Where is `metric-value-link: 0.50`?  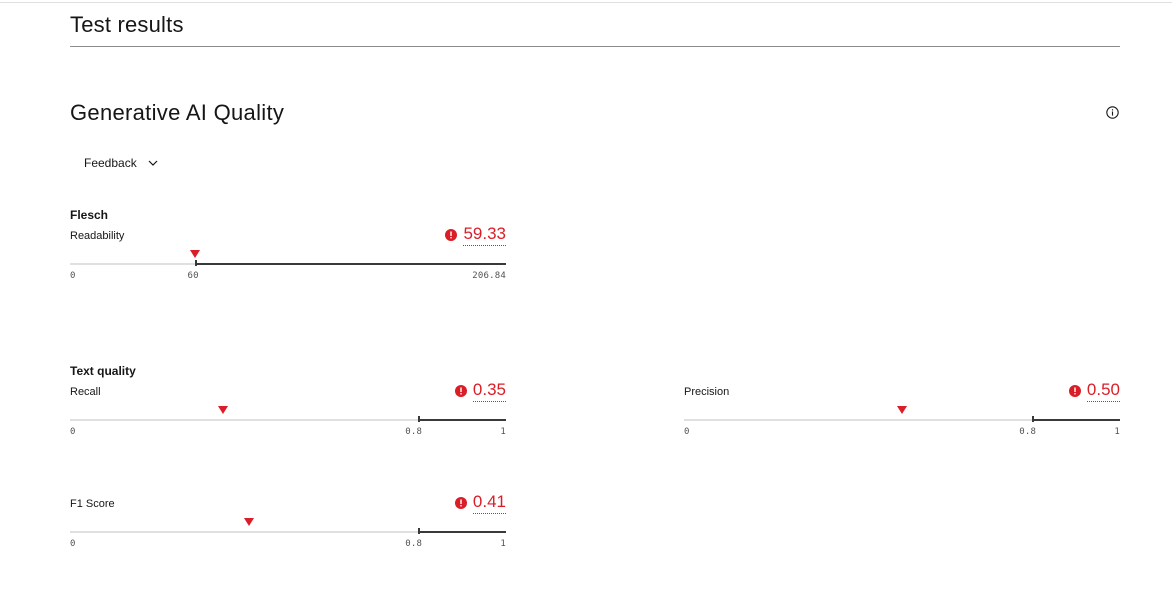
metric-value-link: 0.50 is located at coordinates (1094, 391).